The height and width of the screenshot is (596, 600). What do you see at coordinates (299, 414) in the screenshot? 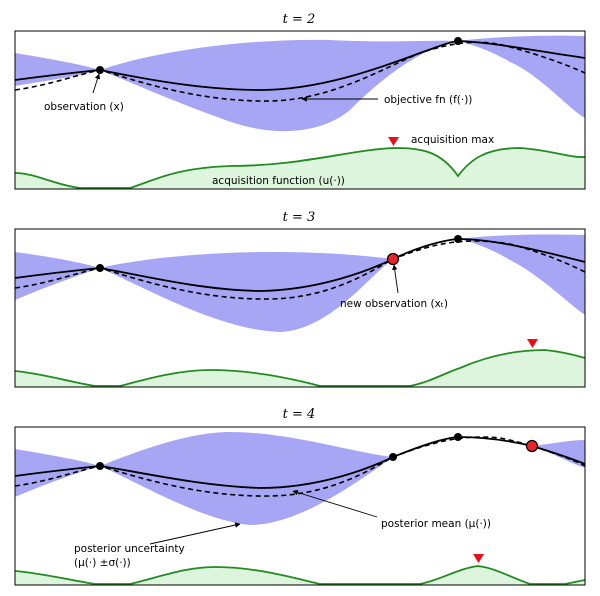
I see `panel-title: t = 4` at bounding box center [299, 414].